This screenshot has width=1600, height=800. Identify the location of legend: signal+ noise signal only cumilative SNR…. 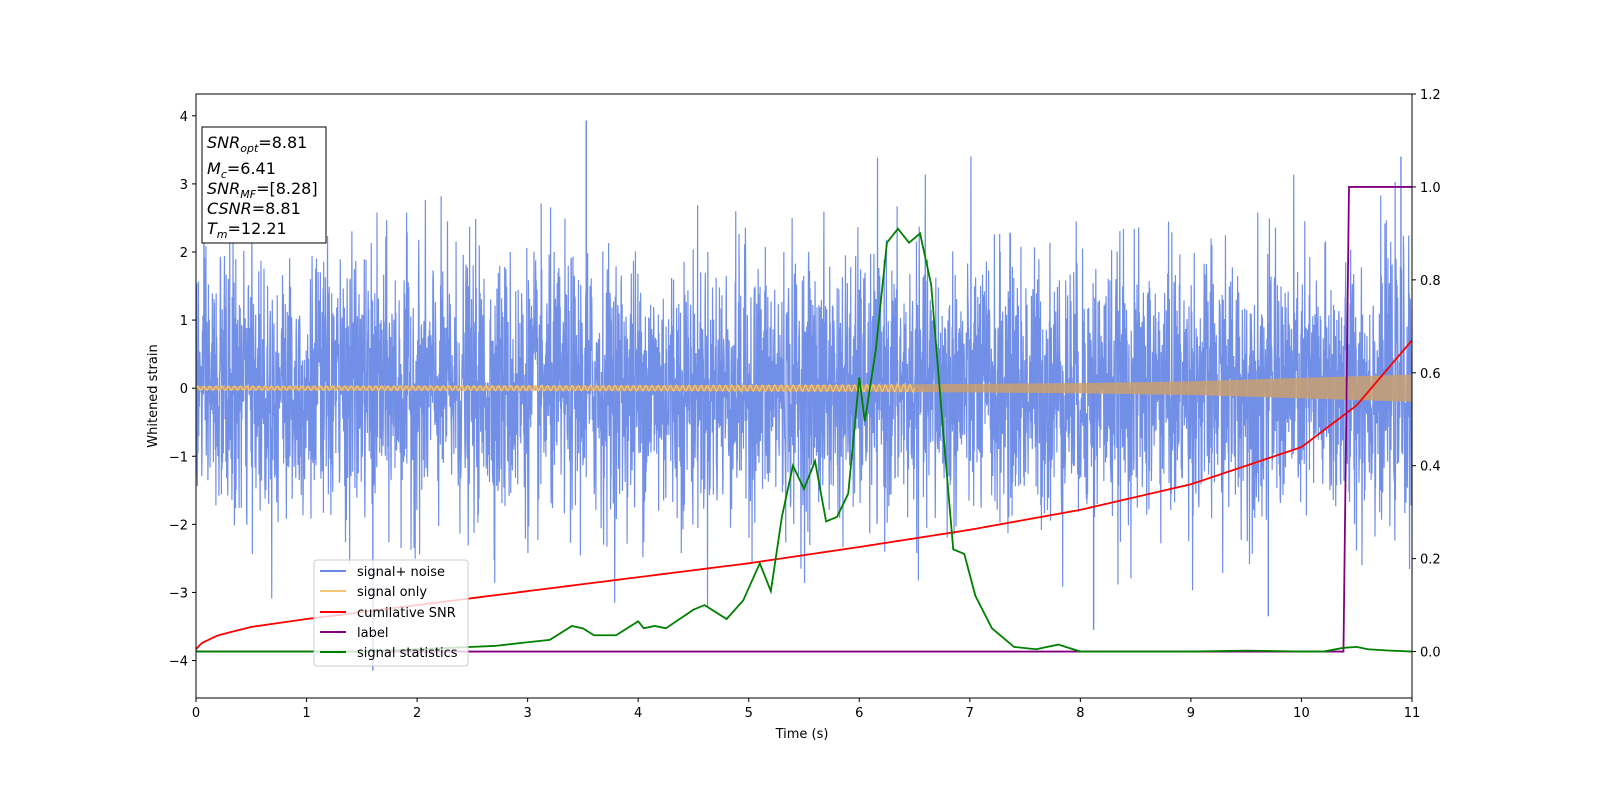
(391, 613).